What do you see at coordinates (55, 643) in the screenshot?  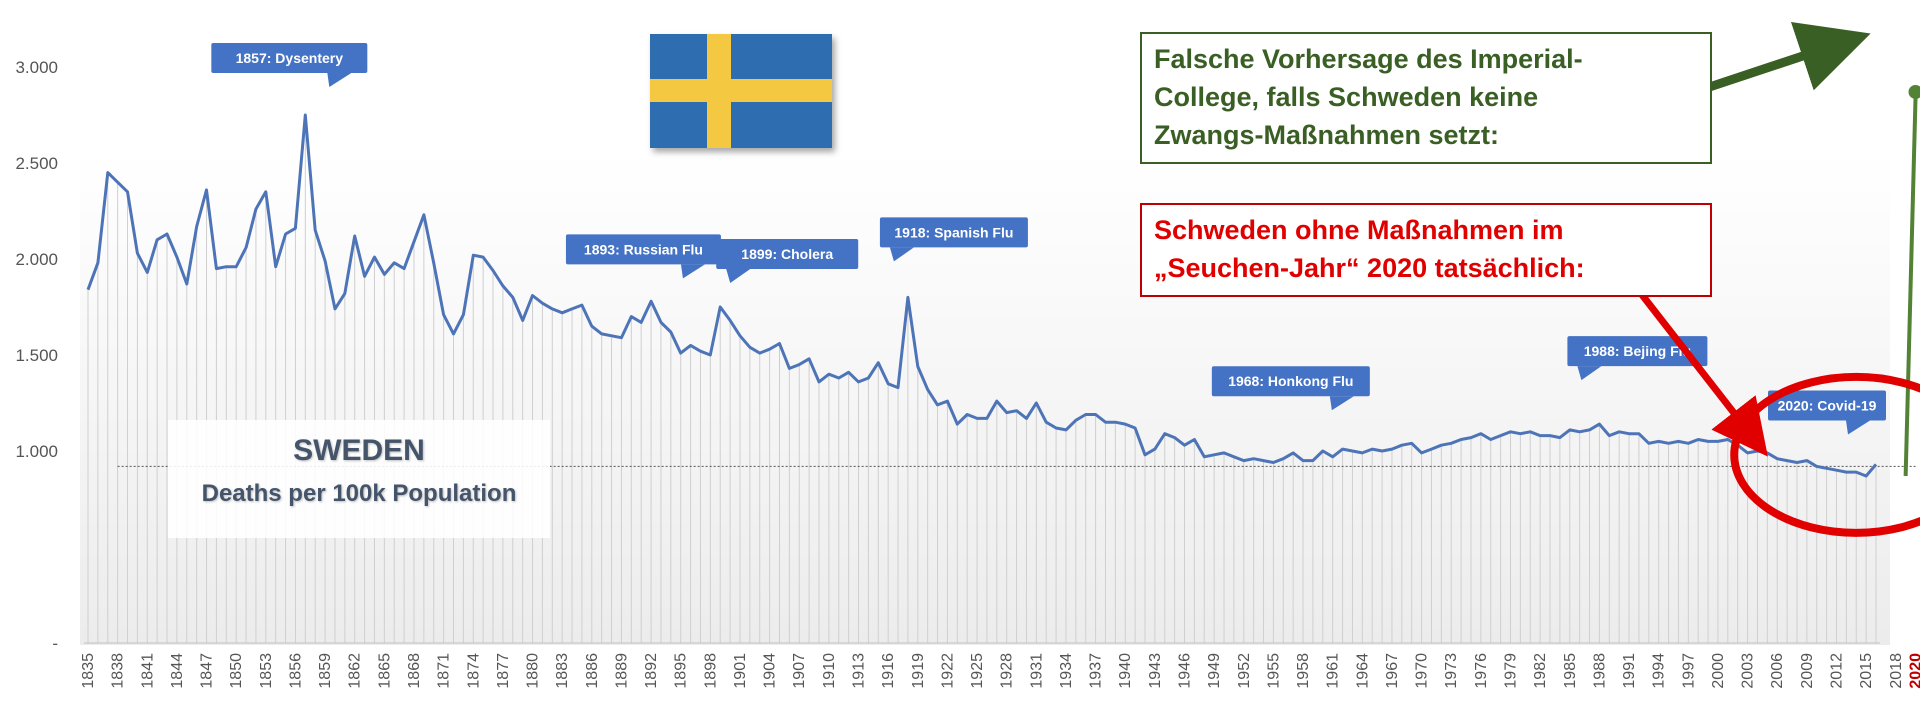 I see `y-tick-label: -` at bounding box center [55, 643].